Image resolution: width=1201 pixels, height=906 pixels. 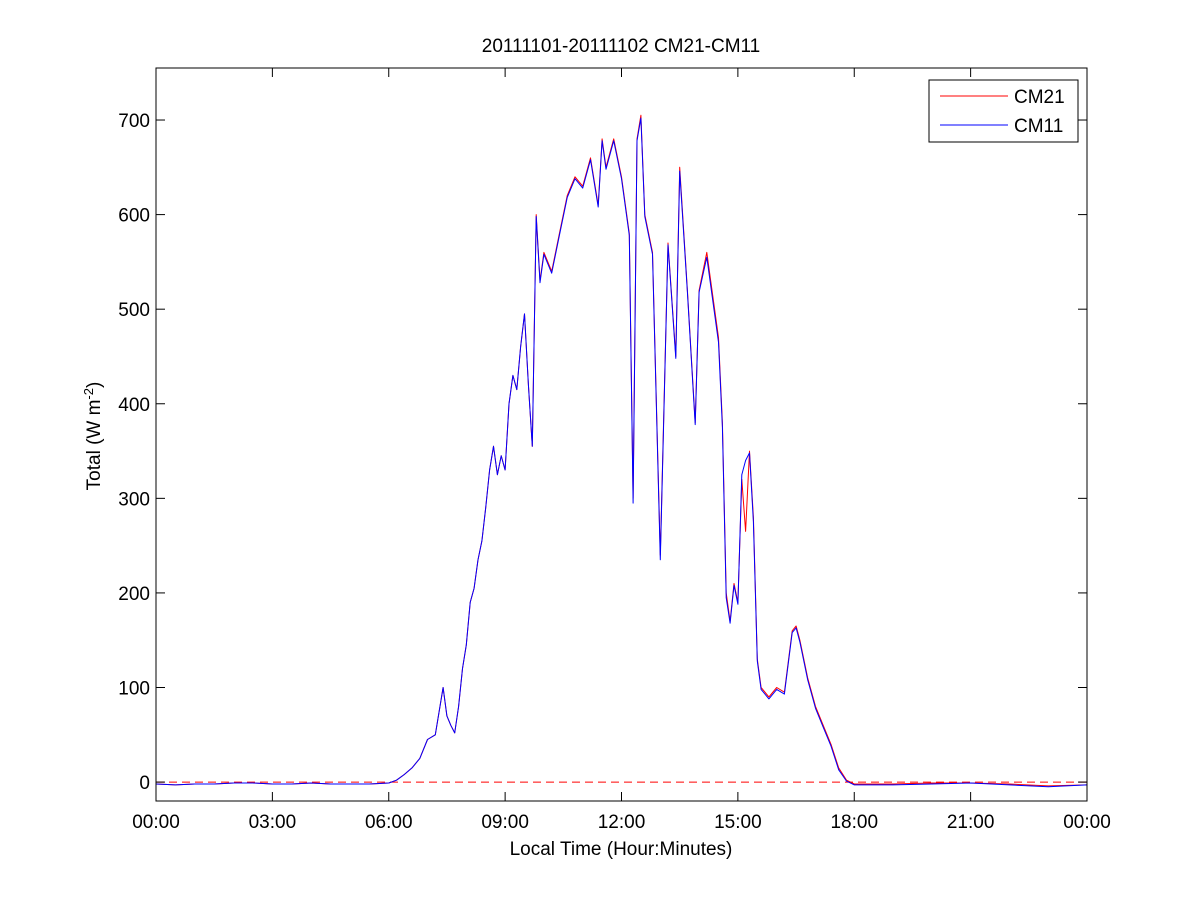 What do you see at coordinates (144, 783) in the screenshot?
I see `y-tick-label: 0` at bounding box center [144, 783].